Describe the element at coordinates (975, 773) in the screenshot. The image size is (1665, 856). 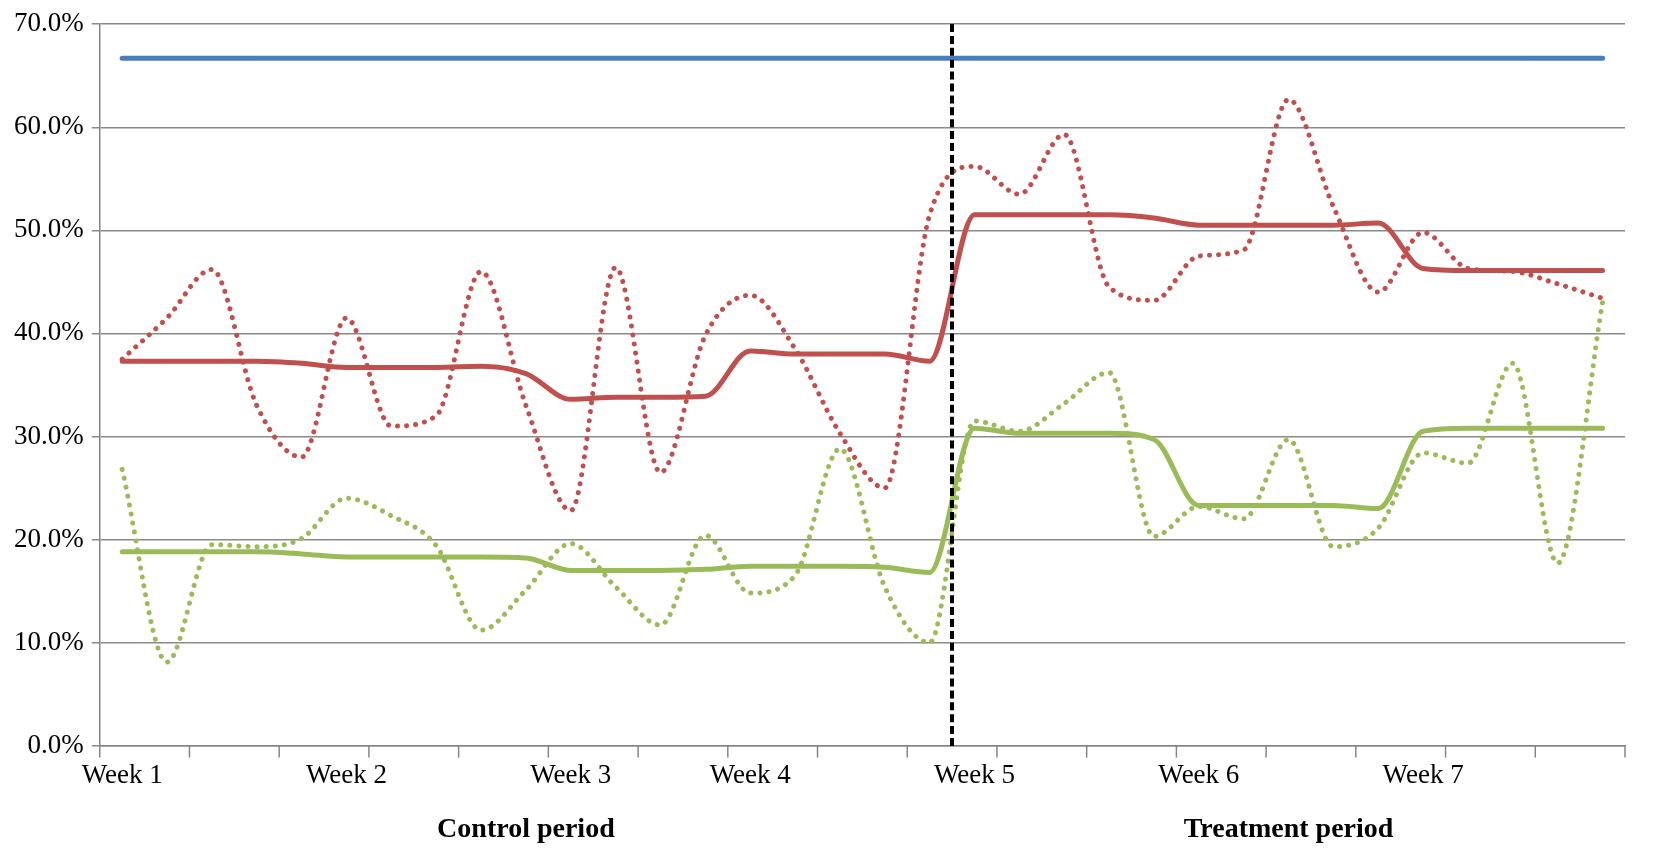
I see `x-tick-label: Week 5` at that location.